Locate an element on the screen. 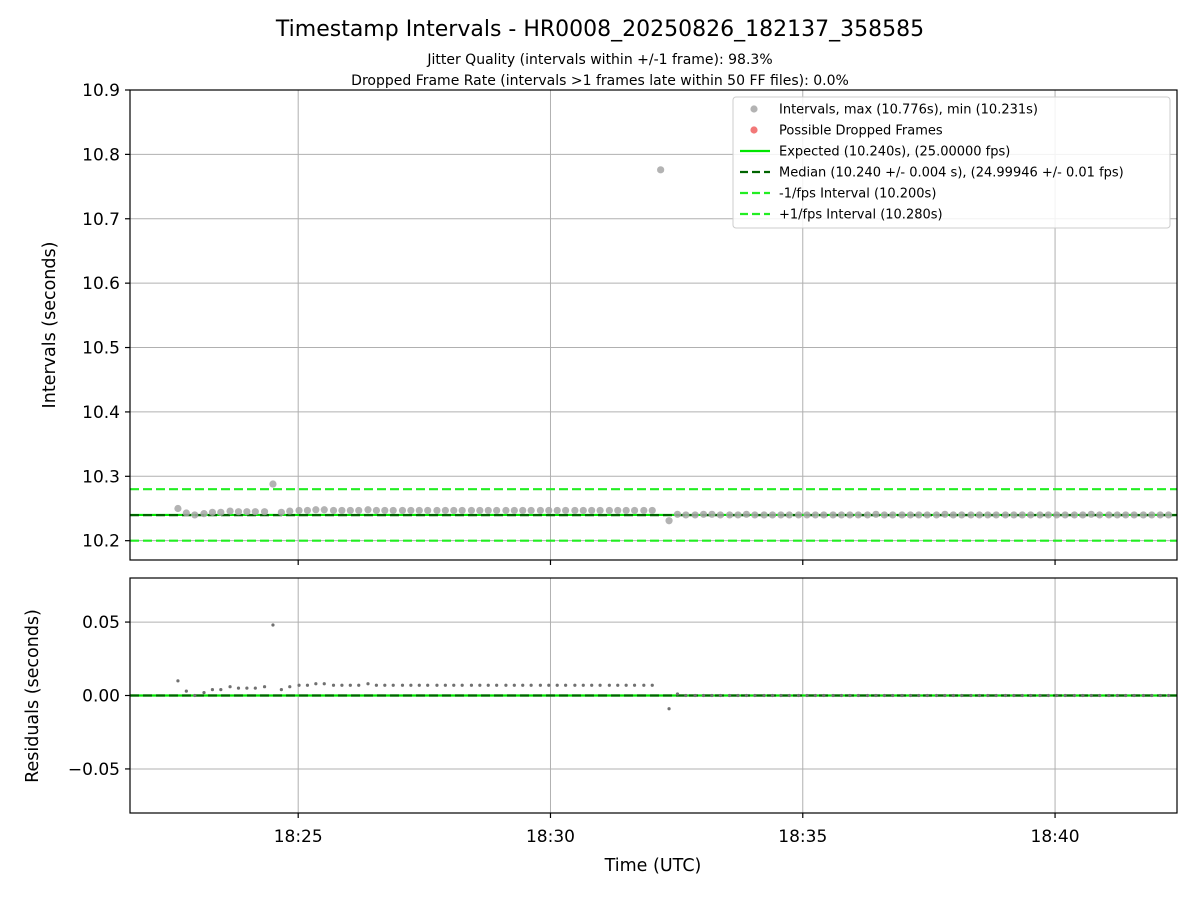 This screenshot has width=1200, height=900. intervals-y-tick-label: 10.4 is located at coordinates (101, 413).